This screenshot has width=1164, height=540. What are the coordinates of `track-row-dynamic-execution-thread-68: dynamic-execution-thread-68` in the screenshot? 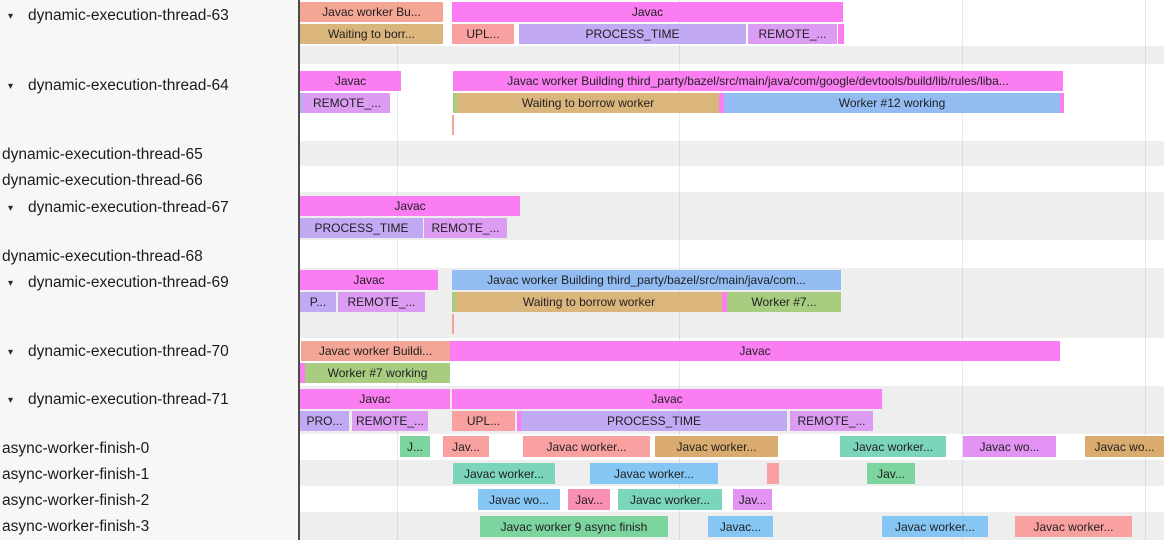 It's located at (102, 257).